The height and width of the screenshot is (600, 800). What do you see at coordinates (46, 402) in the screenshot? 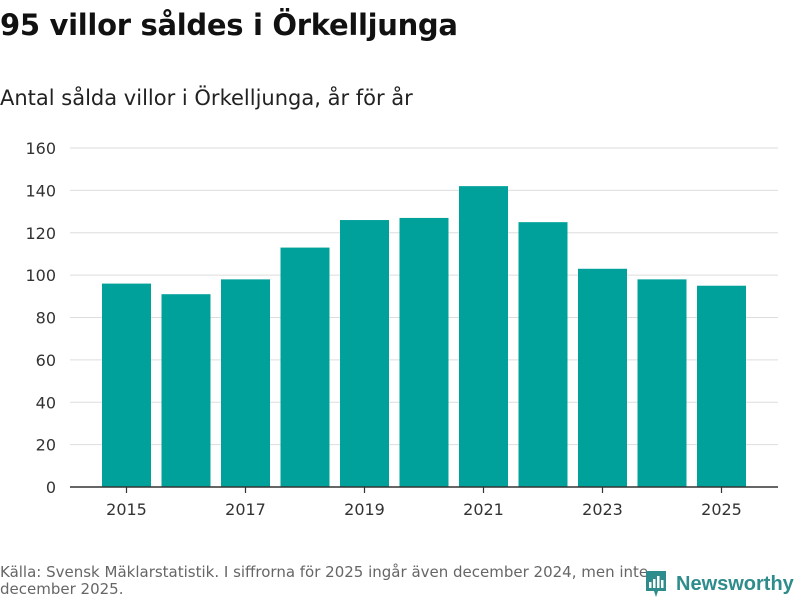
I see `y-tick-label: 40` at bounding box center [46, 402].